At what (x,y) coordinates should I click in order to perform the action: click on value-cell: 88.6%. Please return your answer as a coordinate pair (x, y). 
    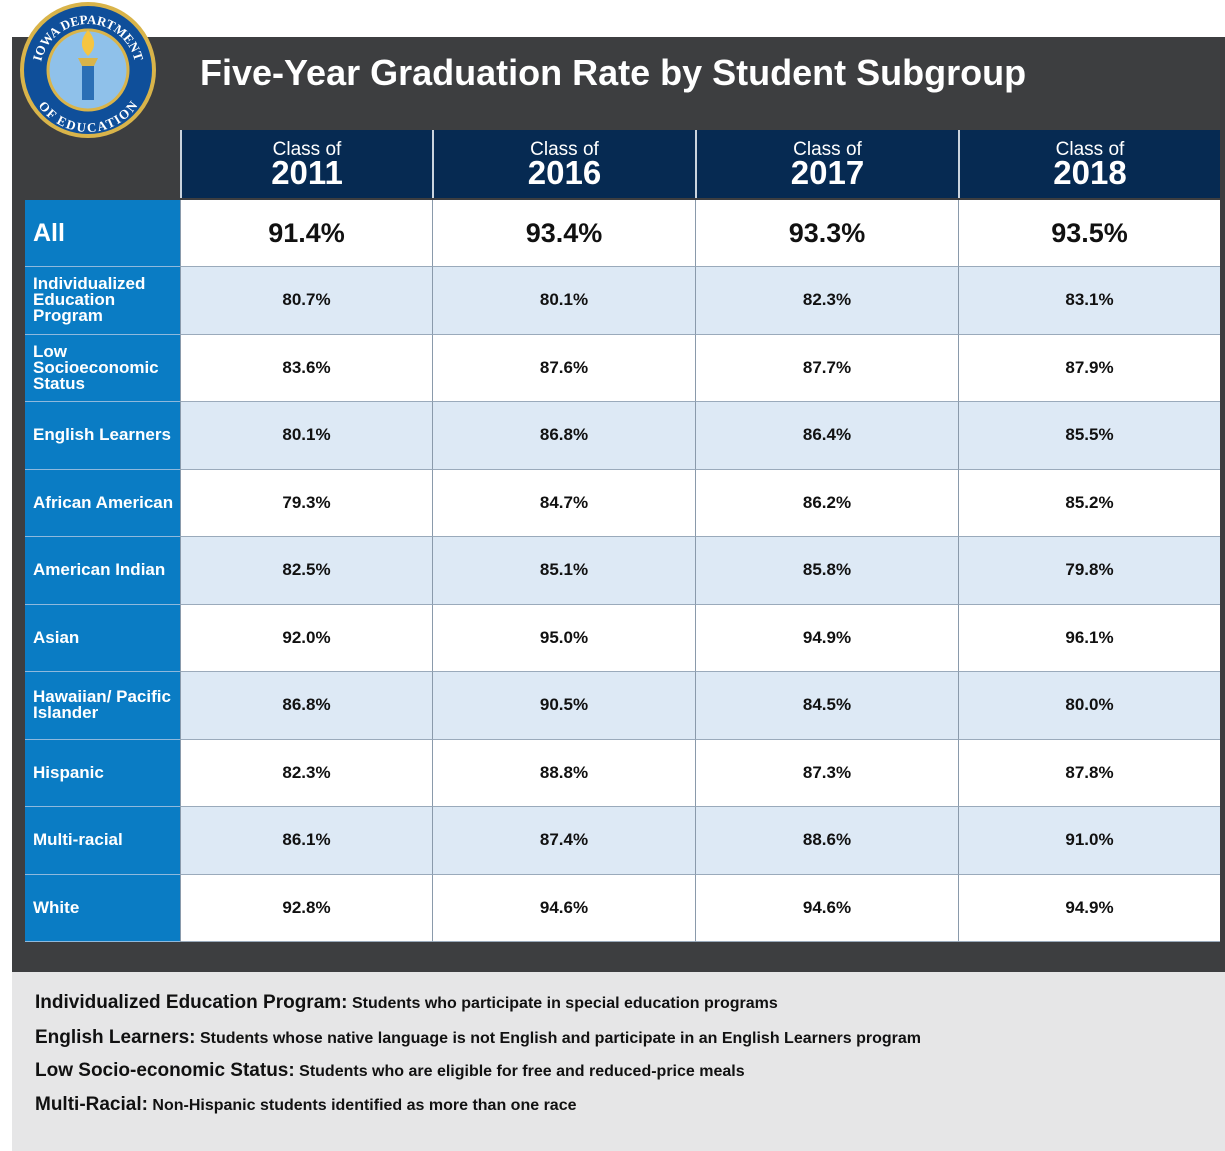
    Looking at the image, I should click on (826, 841).